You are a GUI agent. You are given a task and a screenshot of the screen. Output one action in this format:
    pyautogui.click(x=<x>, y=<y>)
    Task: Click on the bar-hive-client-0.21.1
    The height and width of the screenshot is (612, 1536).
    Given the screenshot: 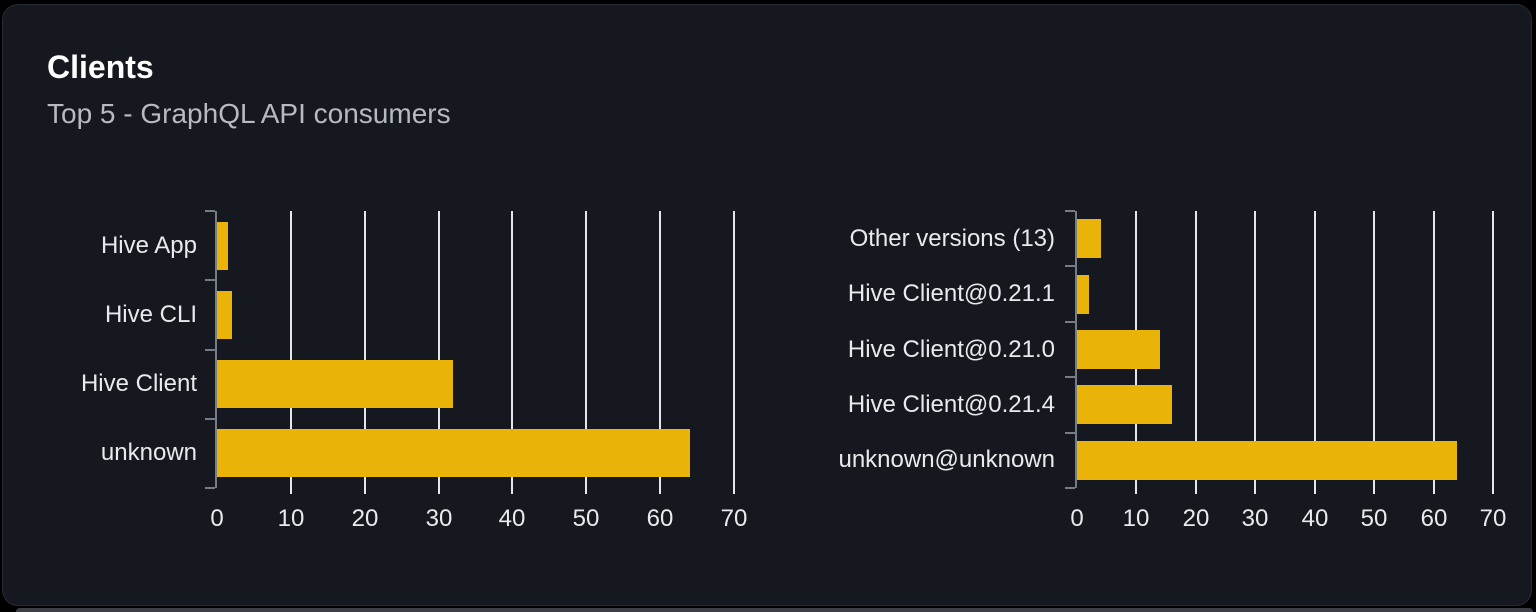 What is the action you would take?
    pyautogui.click(x=1083, y=294)
    